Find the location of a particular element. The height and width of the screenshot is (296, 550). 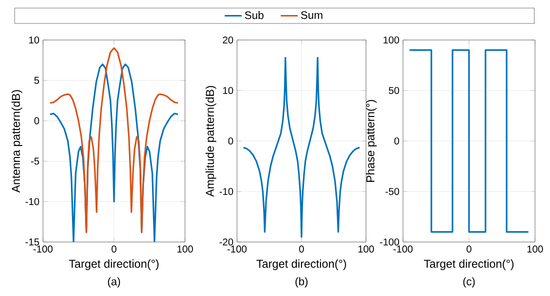

y-tick-label: -100 is located at coordinates (390, 242).